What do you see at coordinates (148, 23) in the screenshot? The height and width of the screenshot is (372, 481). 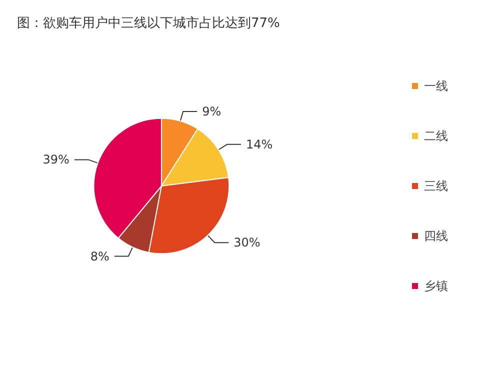 I see `chart-title: 图：欲购车用户中三线以下城市占比达到77%` at bounding box center [148, 23].